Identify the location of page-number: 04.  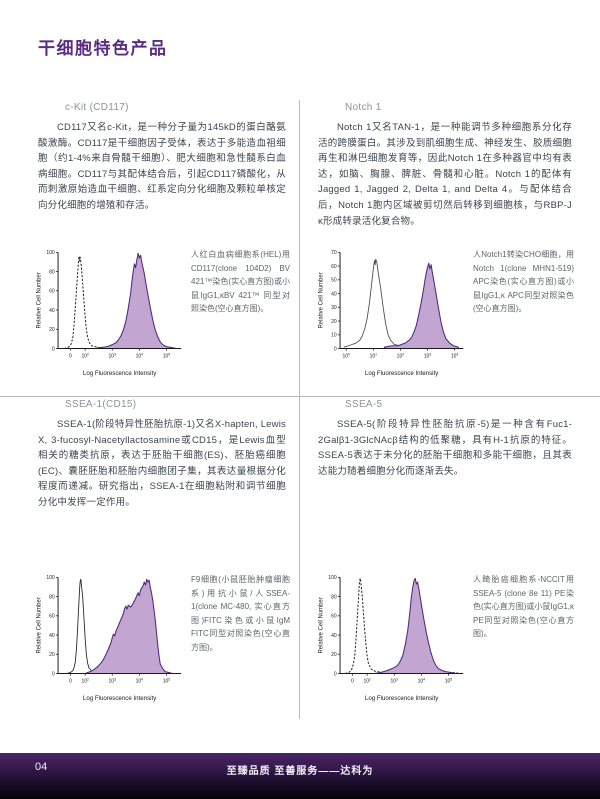
(41, 767).